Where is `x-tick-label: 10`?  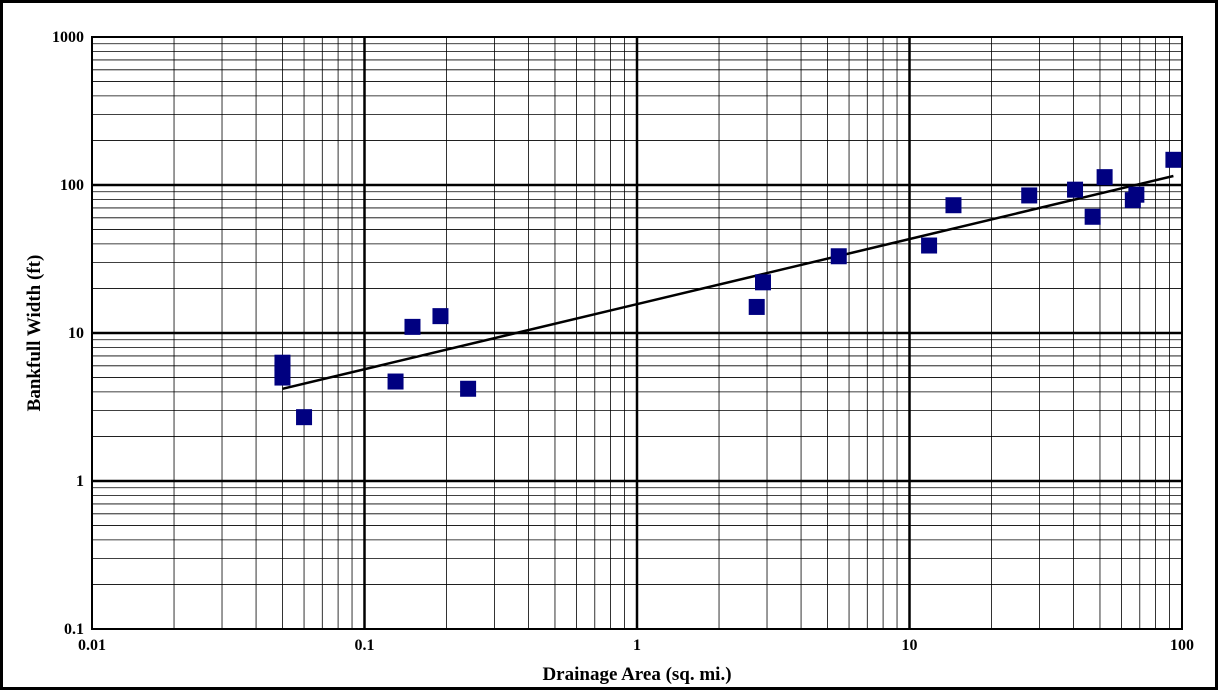
x-tick-label: 10 is located at coordinates (910, 645).